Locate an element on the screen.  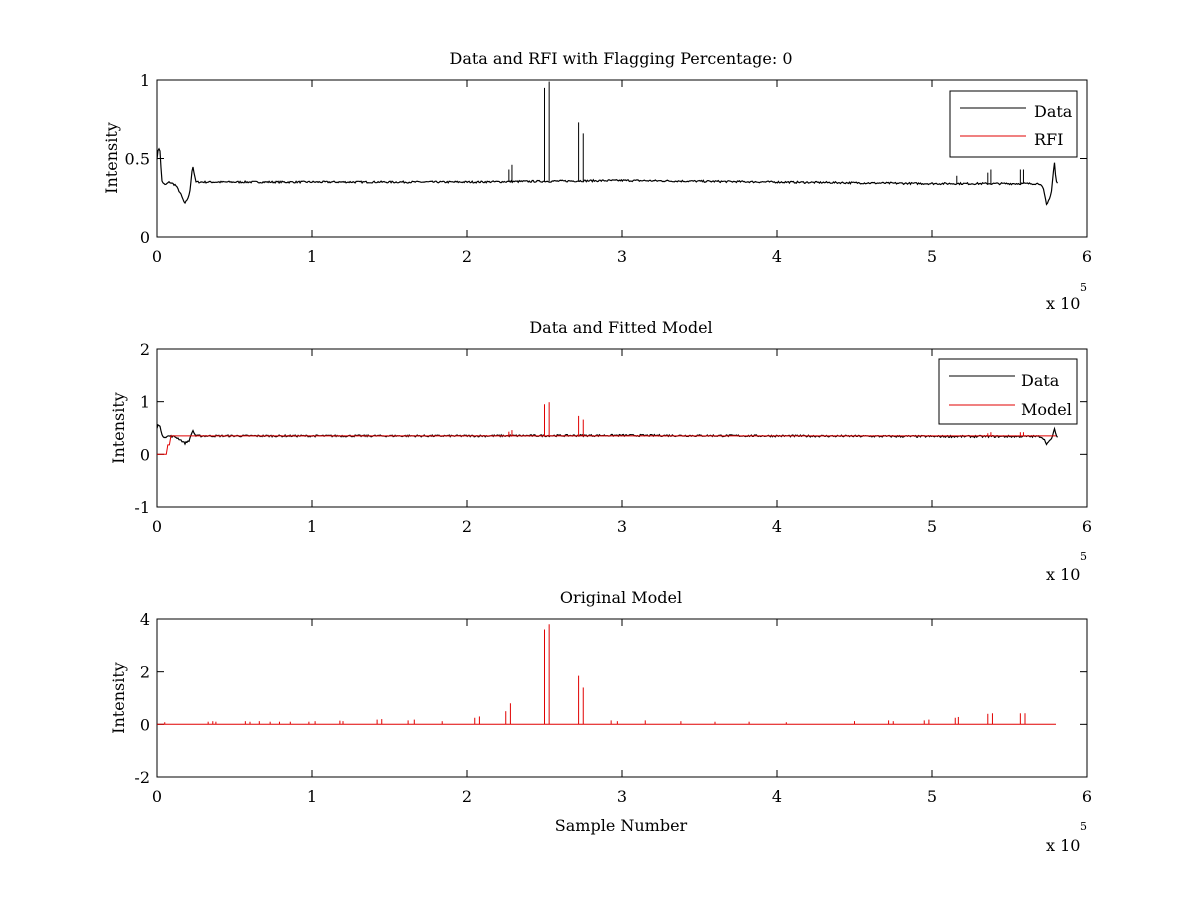
panel-1-ylabel: Intensity is located at coordinates (111, 158).